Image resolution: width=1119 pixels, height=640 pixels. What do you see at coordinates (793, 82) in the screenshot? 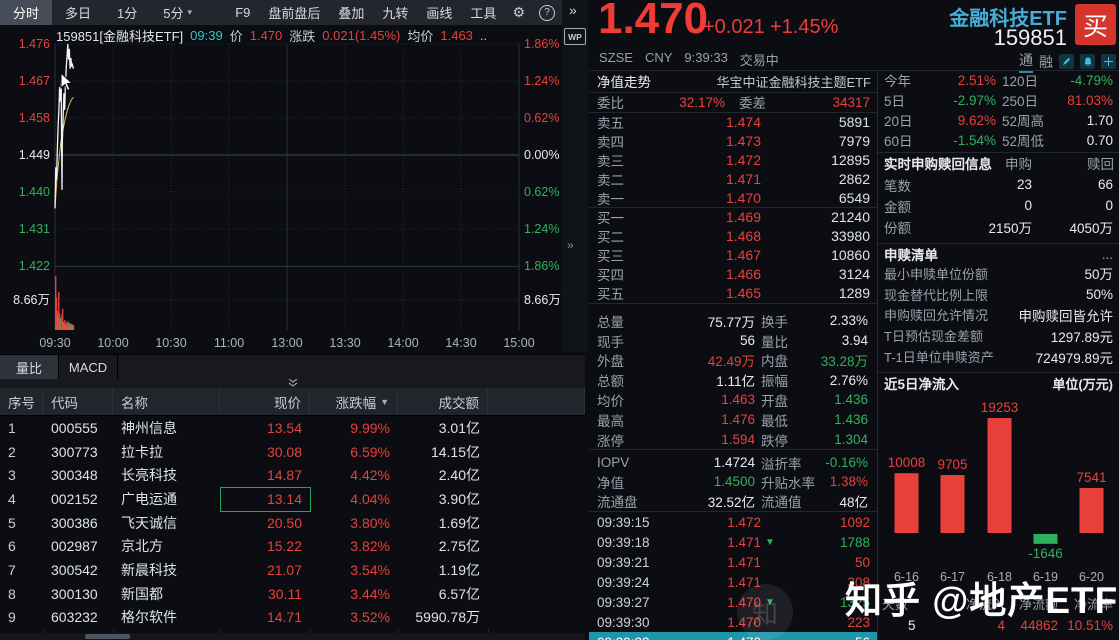
I see `fund-full-name-link: 华宝中证金融科技主题ETF` at bounding box center [793, 82].